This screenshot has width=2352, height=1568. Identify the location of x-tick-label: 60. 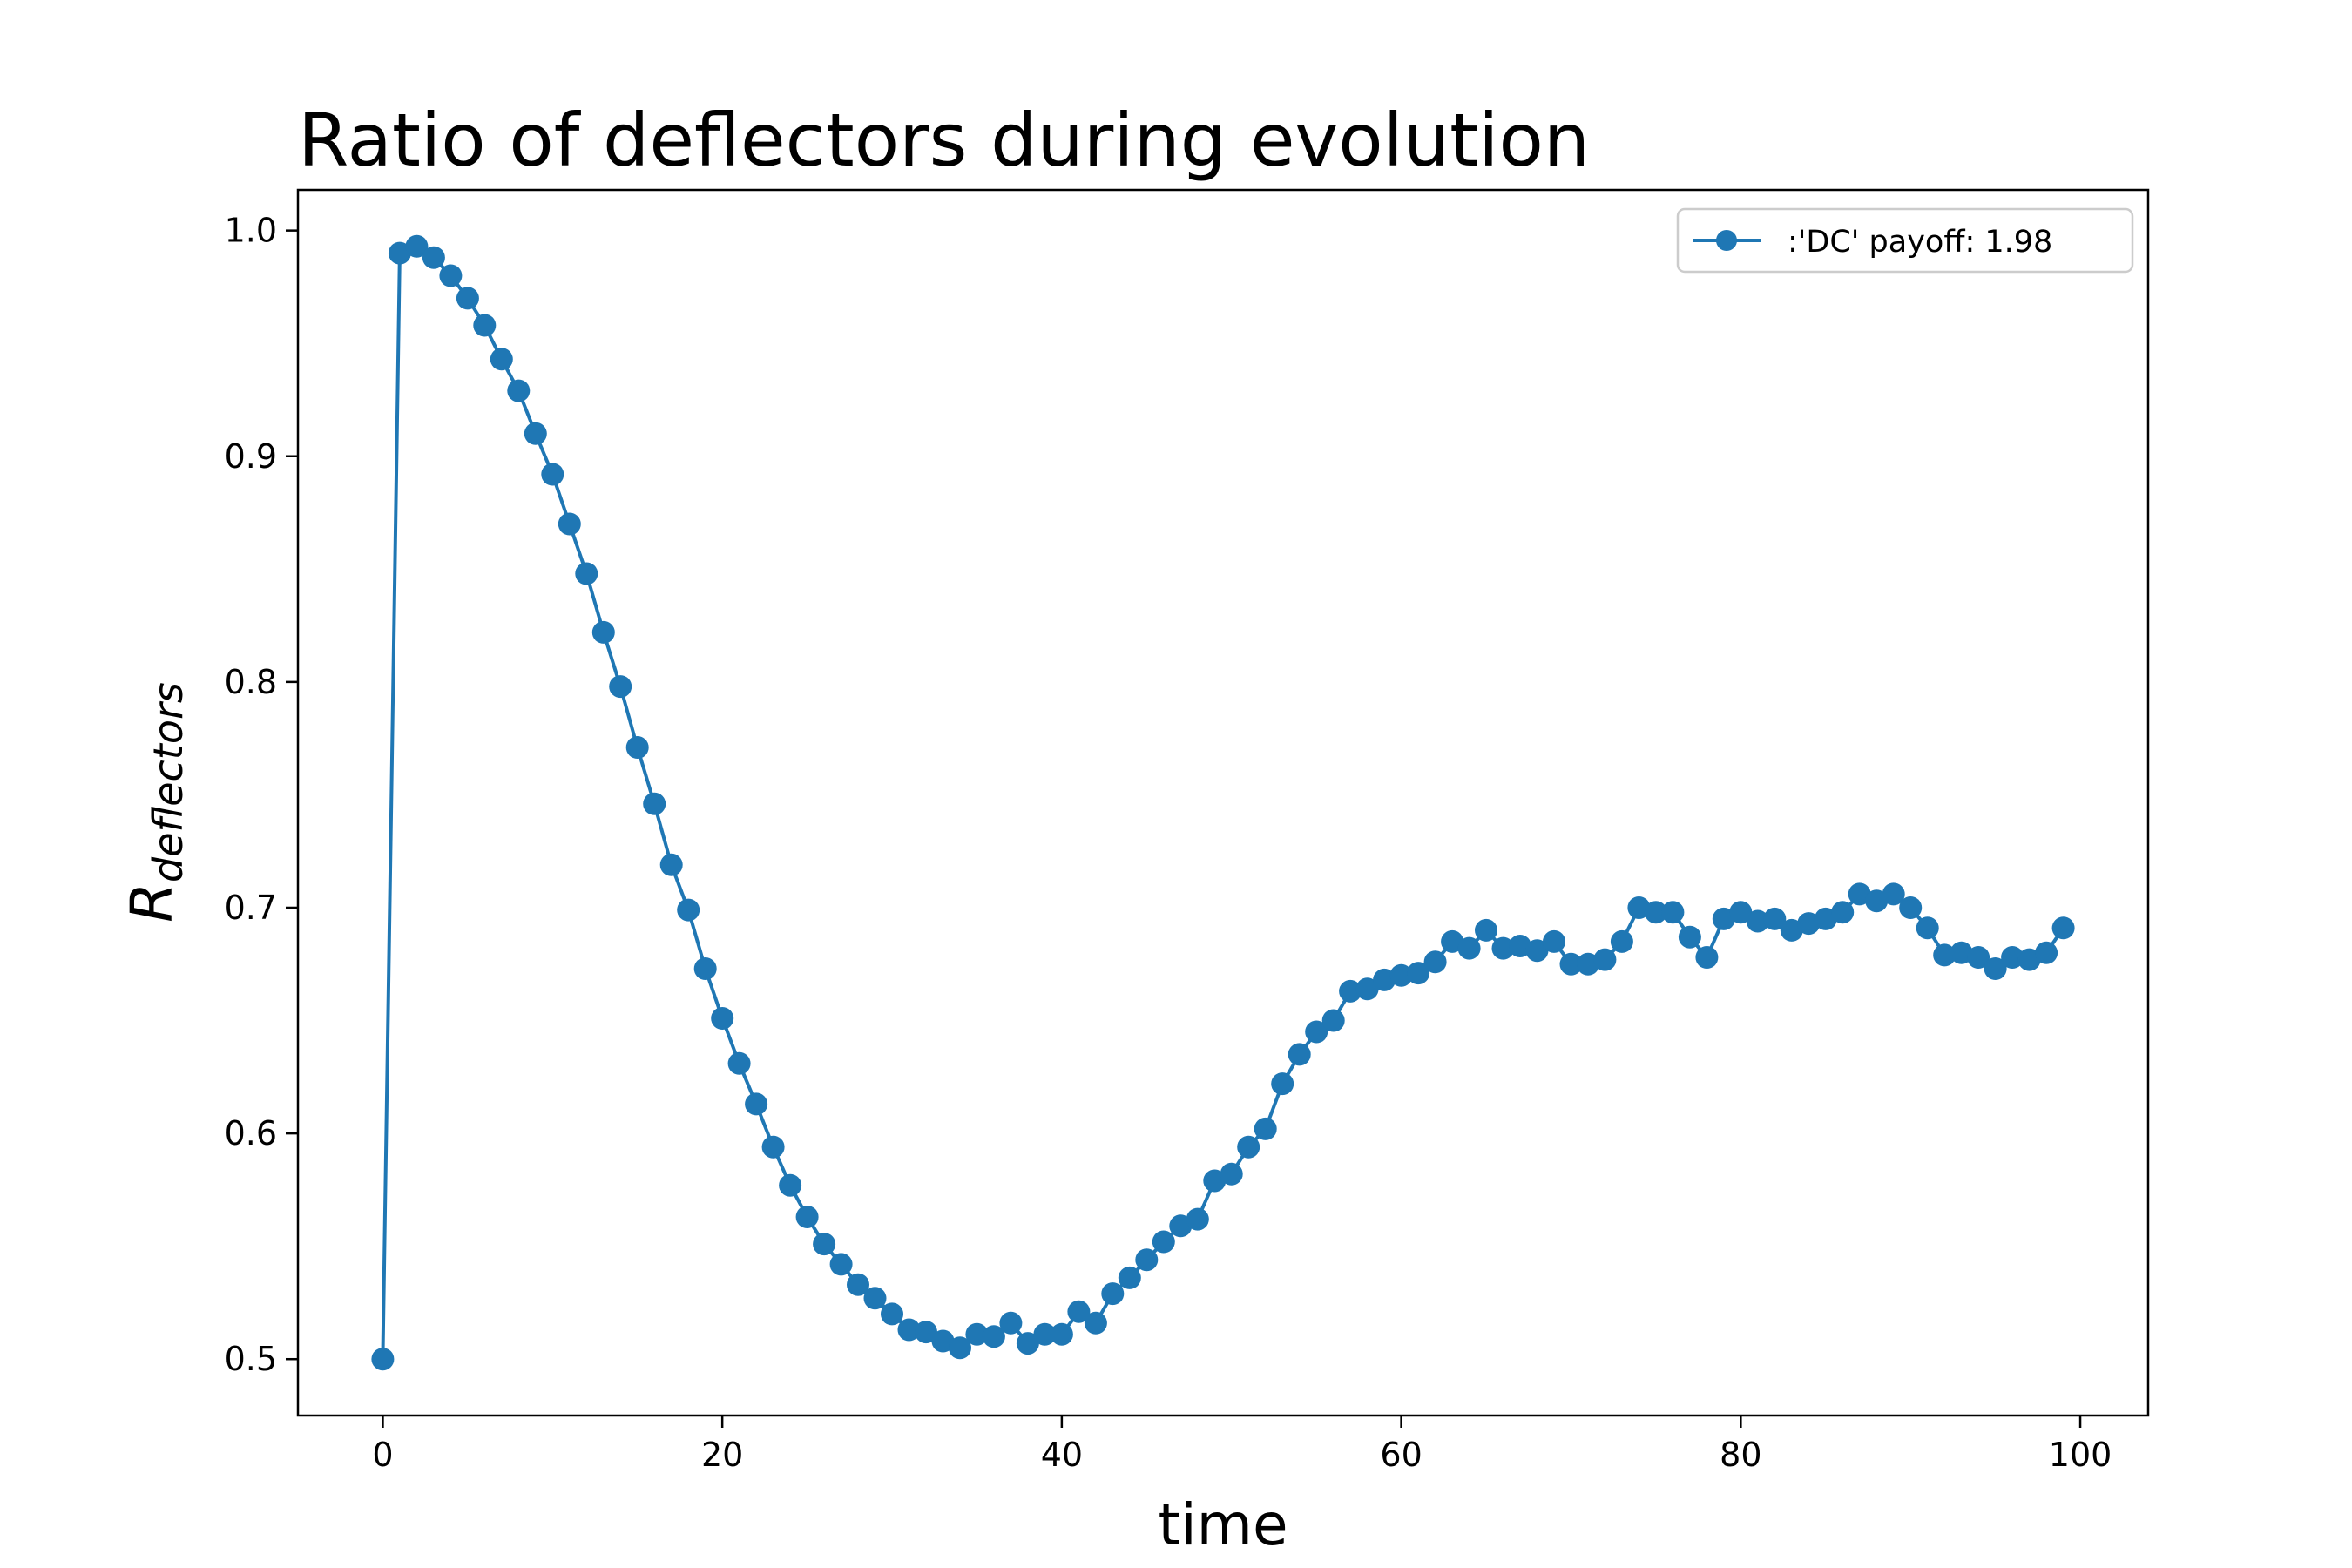
(1401, 1455).